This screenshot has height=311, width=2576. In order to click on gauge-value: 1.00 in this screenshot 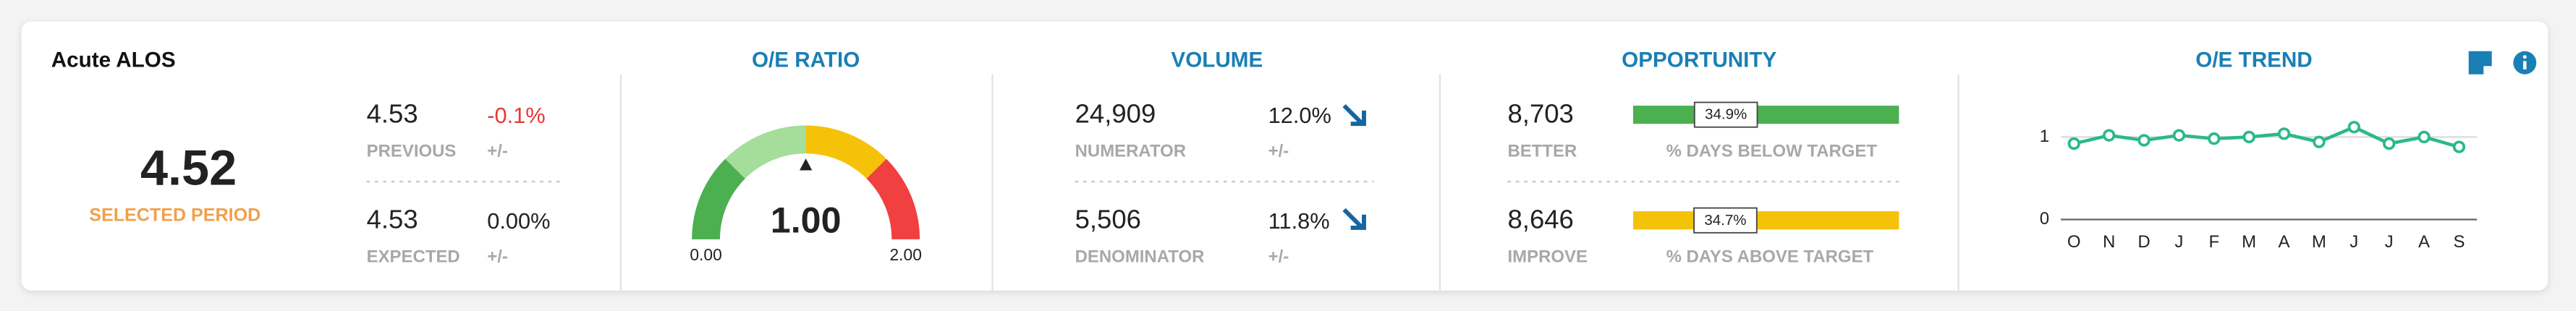, I will do `click(806, 220)`.